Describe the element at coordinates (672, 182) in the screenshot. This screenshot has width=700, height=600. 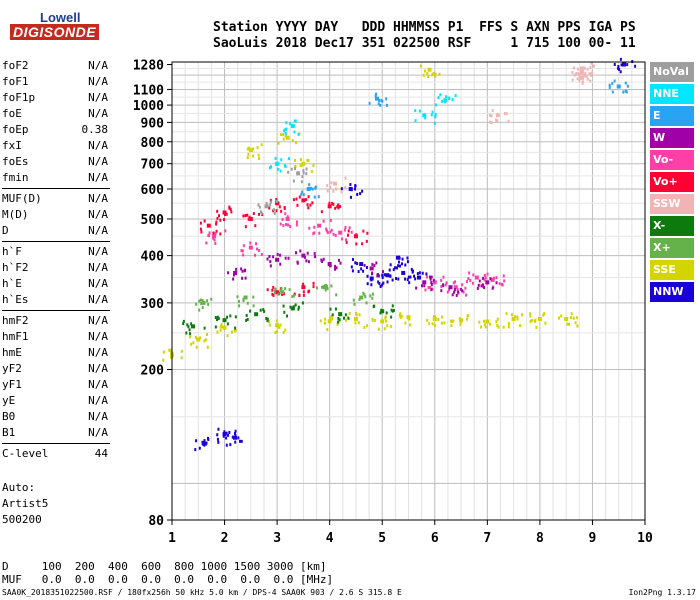
I see `legend-item-vo-neg: Vo+` at that location.